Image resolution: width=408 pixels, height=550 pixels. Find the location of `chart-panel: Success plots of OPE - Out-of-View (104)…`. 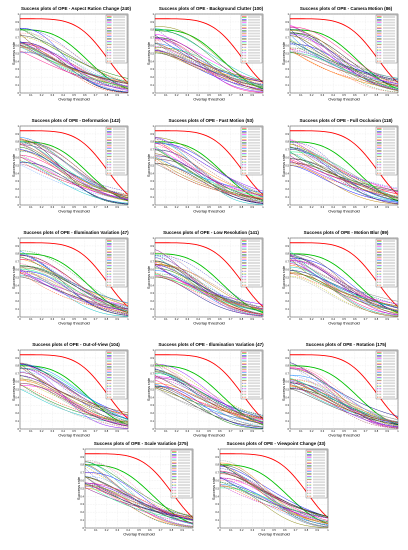

chart-panel: Success plots of OPE - Out-of-View (104)… is located at coordinates (70, 390).